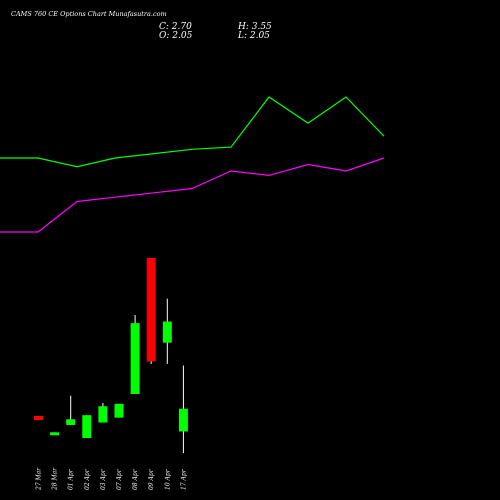 The width and height of the screenshot is (500, 500). I want to click on x-tick-label: 01 Apr, so click(71, 479).